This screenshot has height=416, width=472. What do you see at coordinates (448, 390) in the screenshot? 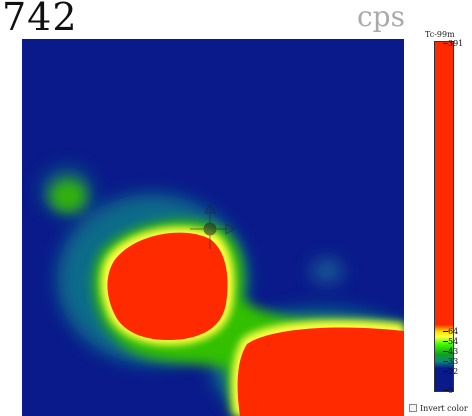
I see `colorbar-tick-min: 0` at bounding box center [448, 390].